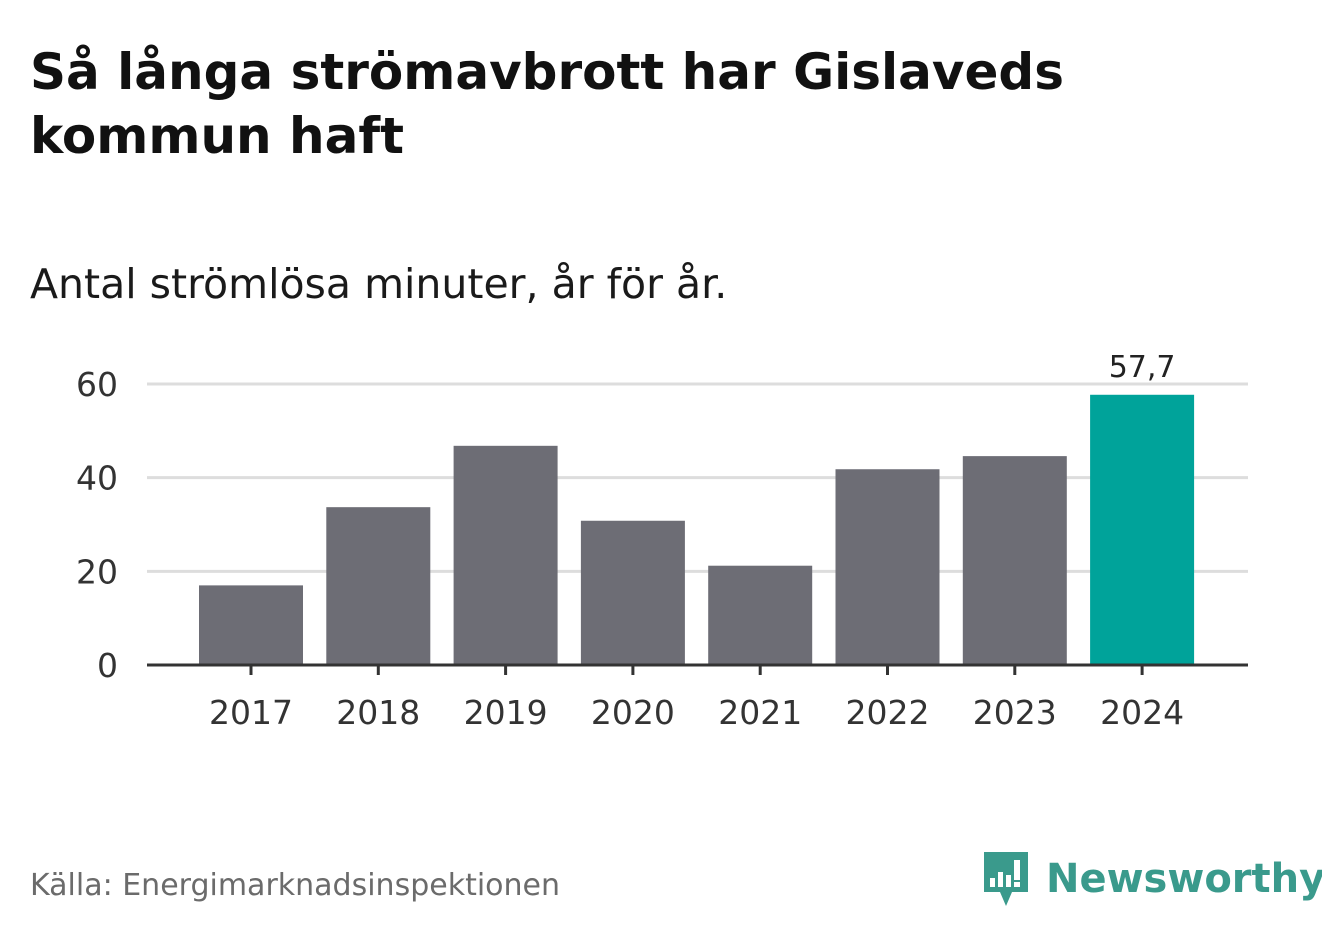 The height and width of the screenshot is (939, 1322). What do you see at coordinates (505, 555) in the screenshot?
I see `bar-2019` at bounding box center [505, 555].